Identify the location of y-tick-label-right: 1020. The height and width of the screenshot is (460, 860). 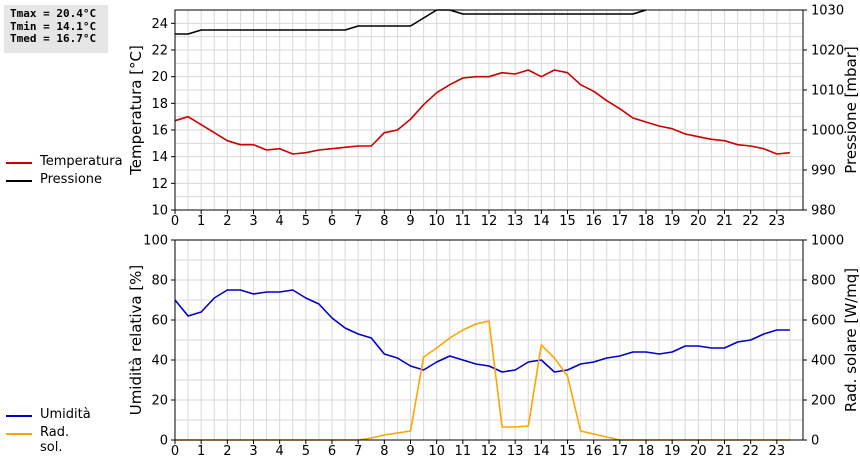
(827, 51).